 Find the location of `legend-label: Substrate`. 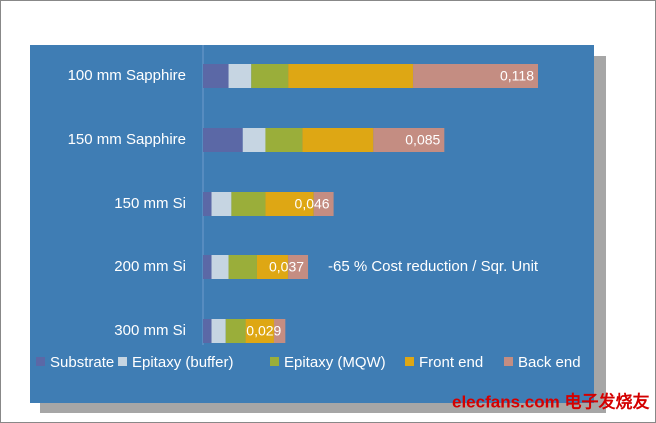

legend-label: Substrate is located at coordinates (82, 362).